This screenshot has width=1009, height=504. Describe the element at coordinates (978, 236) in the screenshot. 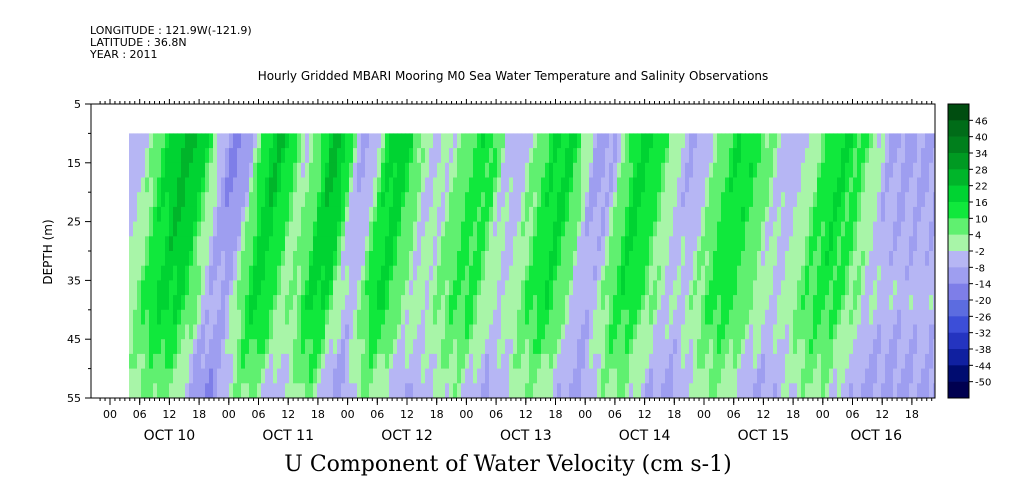

I see `colorbar-tick-label: 4` at that location.